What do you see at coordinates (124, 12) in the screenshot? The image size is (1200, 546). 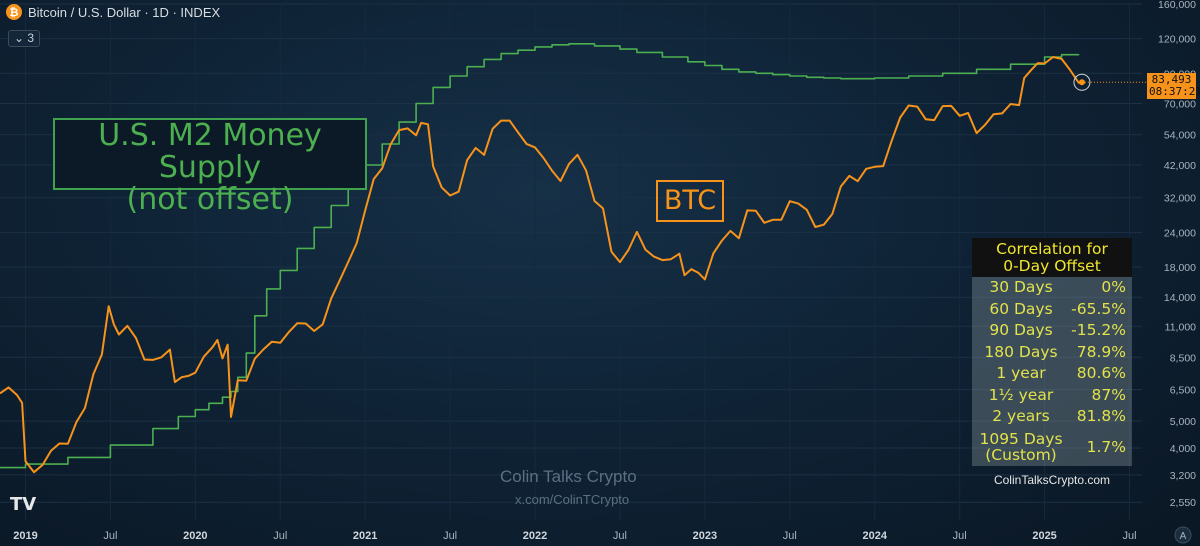 I see `symbol-title: Bitcoin / U.S. Dollar · 1D · INDEX` at bounding box center [124, 12].